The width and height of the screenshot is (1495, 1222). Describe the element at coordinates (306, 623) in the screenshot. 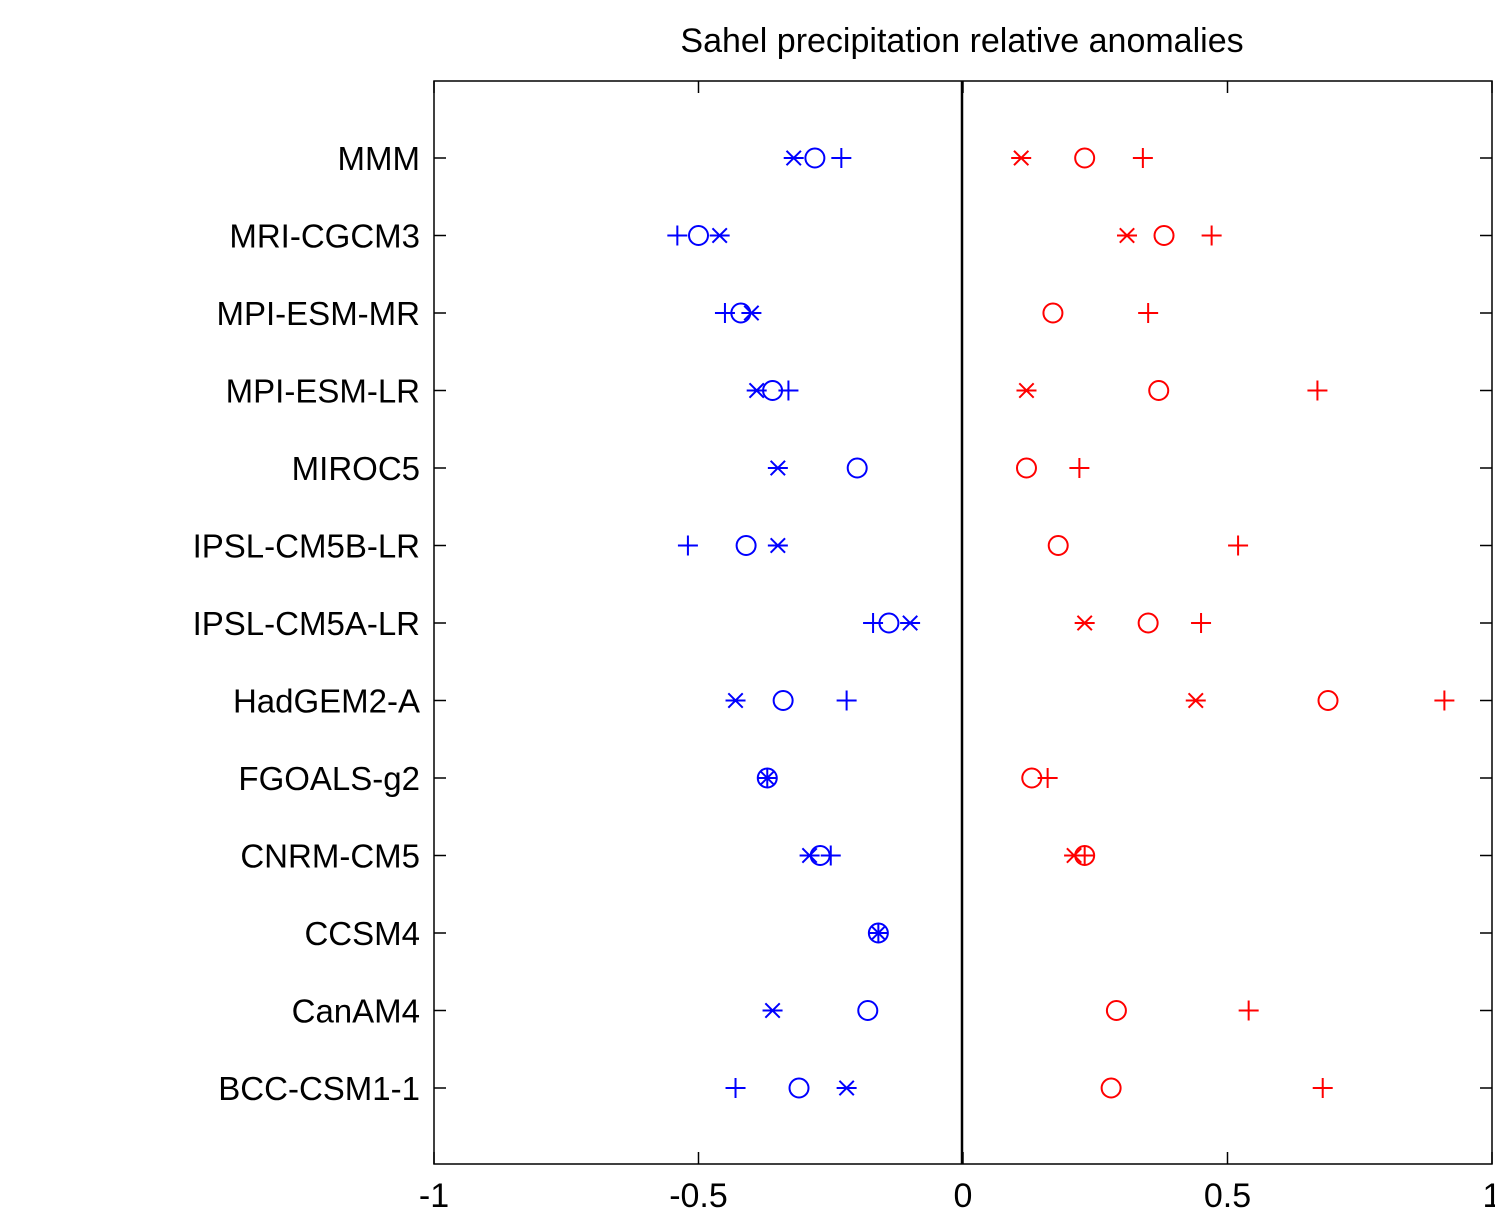

I see `y-tick-label: IPSL-CM5A-LR` at that location.